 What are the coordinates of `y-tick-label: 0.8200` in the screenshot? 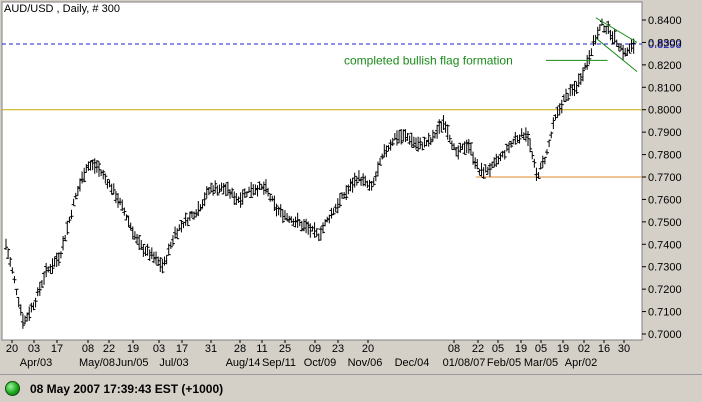 It's located at (665, 66).